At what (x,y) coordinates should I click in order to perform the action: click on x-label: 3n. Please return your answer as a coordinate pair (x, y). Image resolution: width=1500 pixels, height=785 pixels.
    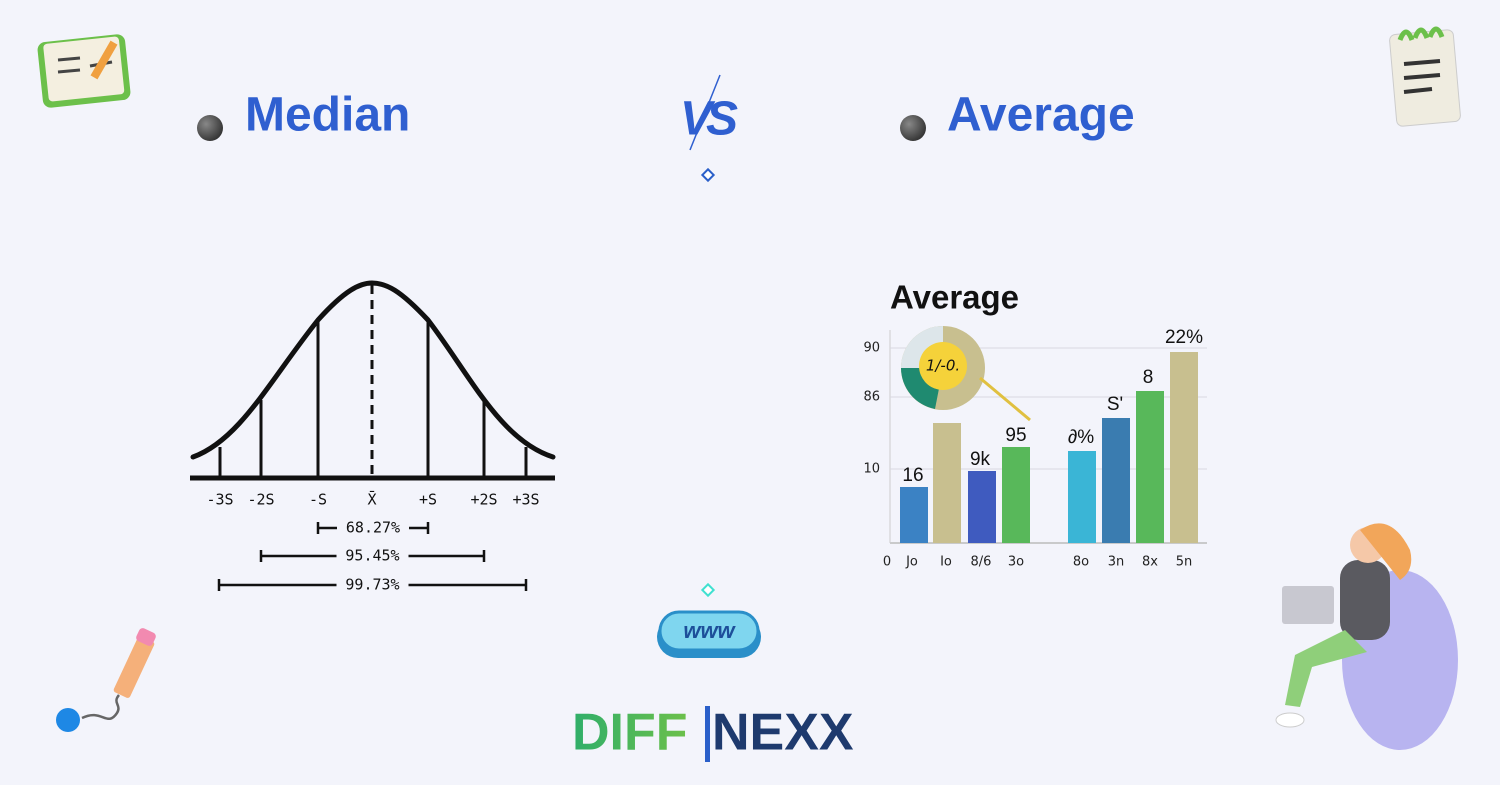
    Looking at the image, I should click on (1116, 562).